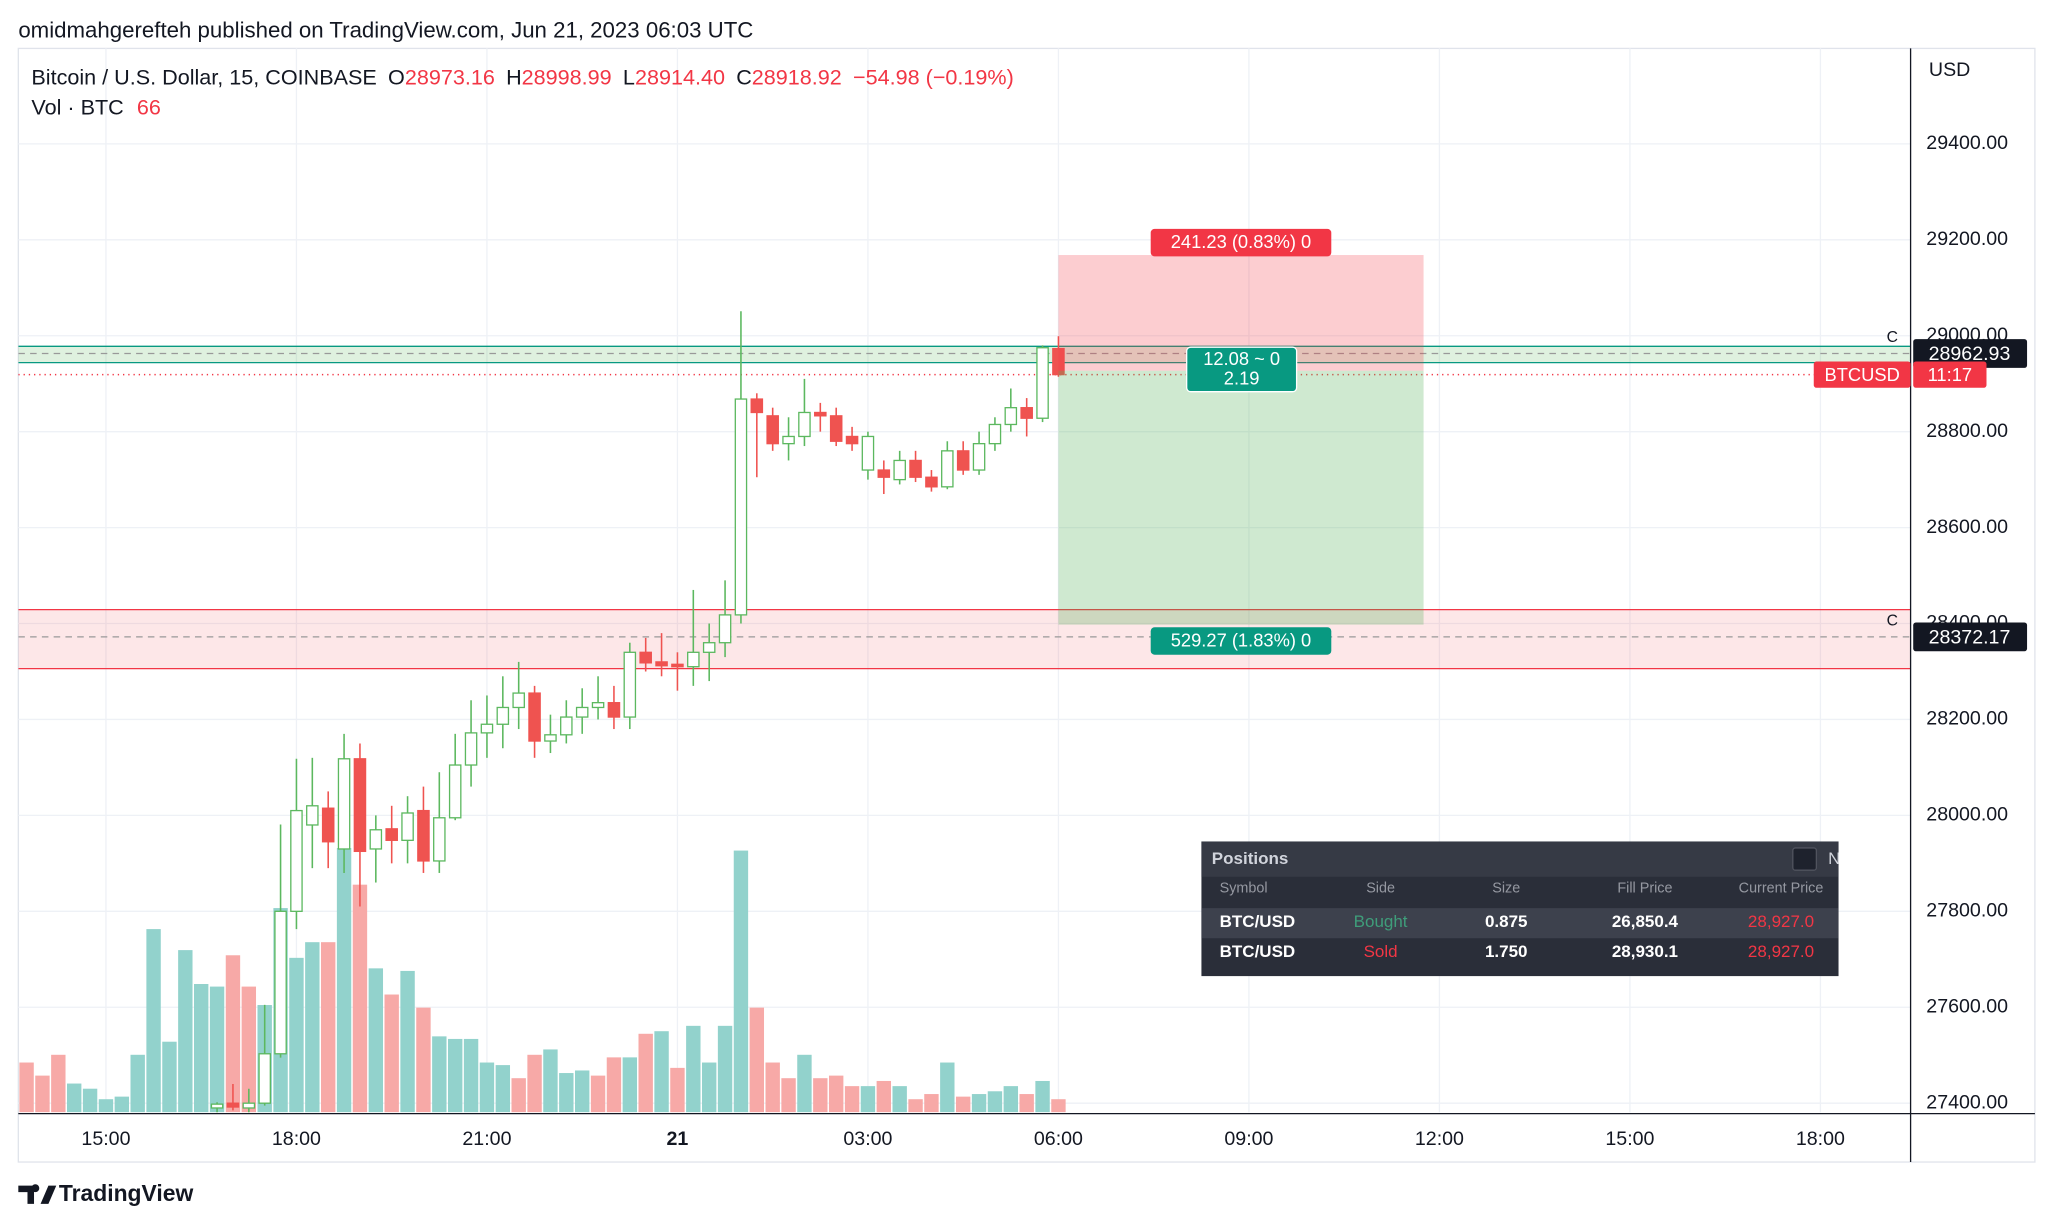 The height and width of the screenshot is (1223, 2048). What do you see at coordinates (1820, 1139) in the screenshot?
I see `x-tick-label: 18:00` at bounding box center [1820, 1139].